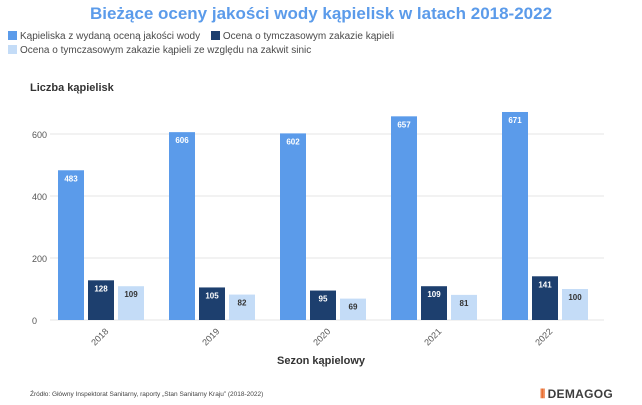  What do you see at coordinates (131, 303) in the screenshot?
I see `bar-series-3-2018` at bounding box center [131, 303].